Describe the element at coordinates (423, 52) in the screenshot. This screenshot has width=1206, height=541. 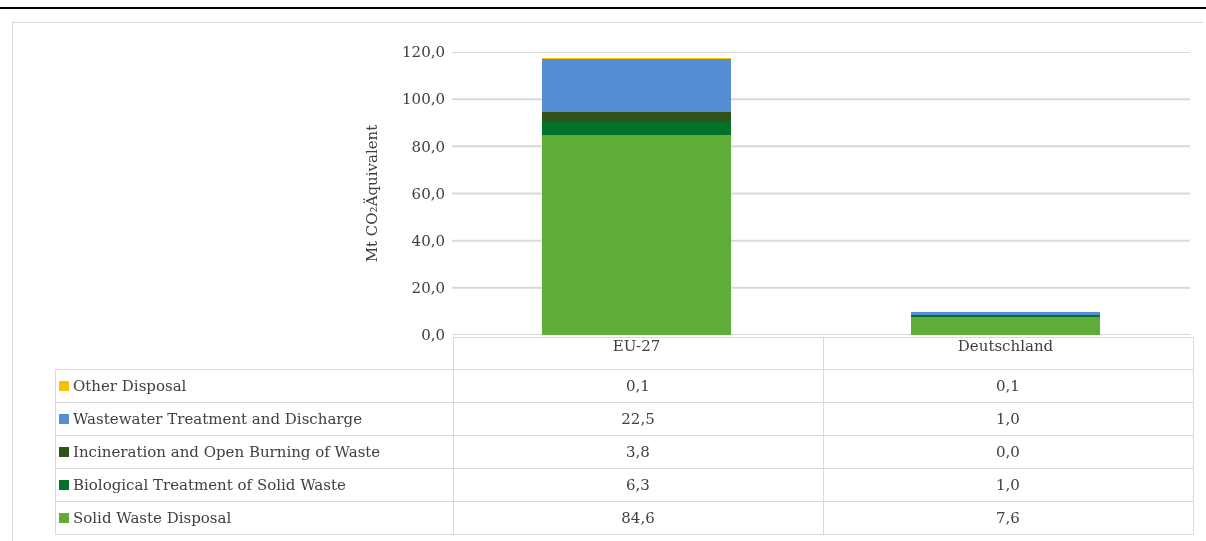
I see `y-tick-label: 120,0` at that location.